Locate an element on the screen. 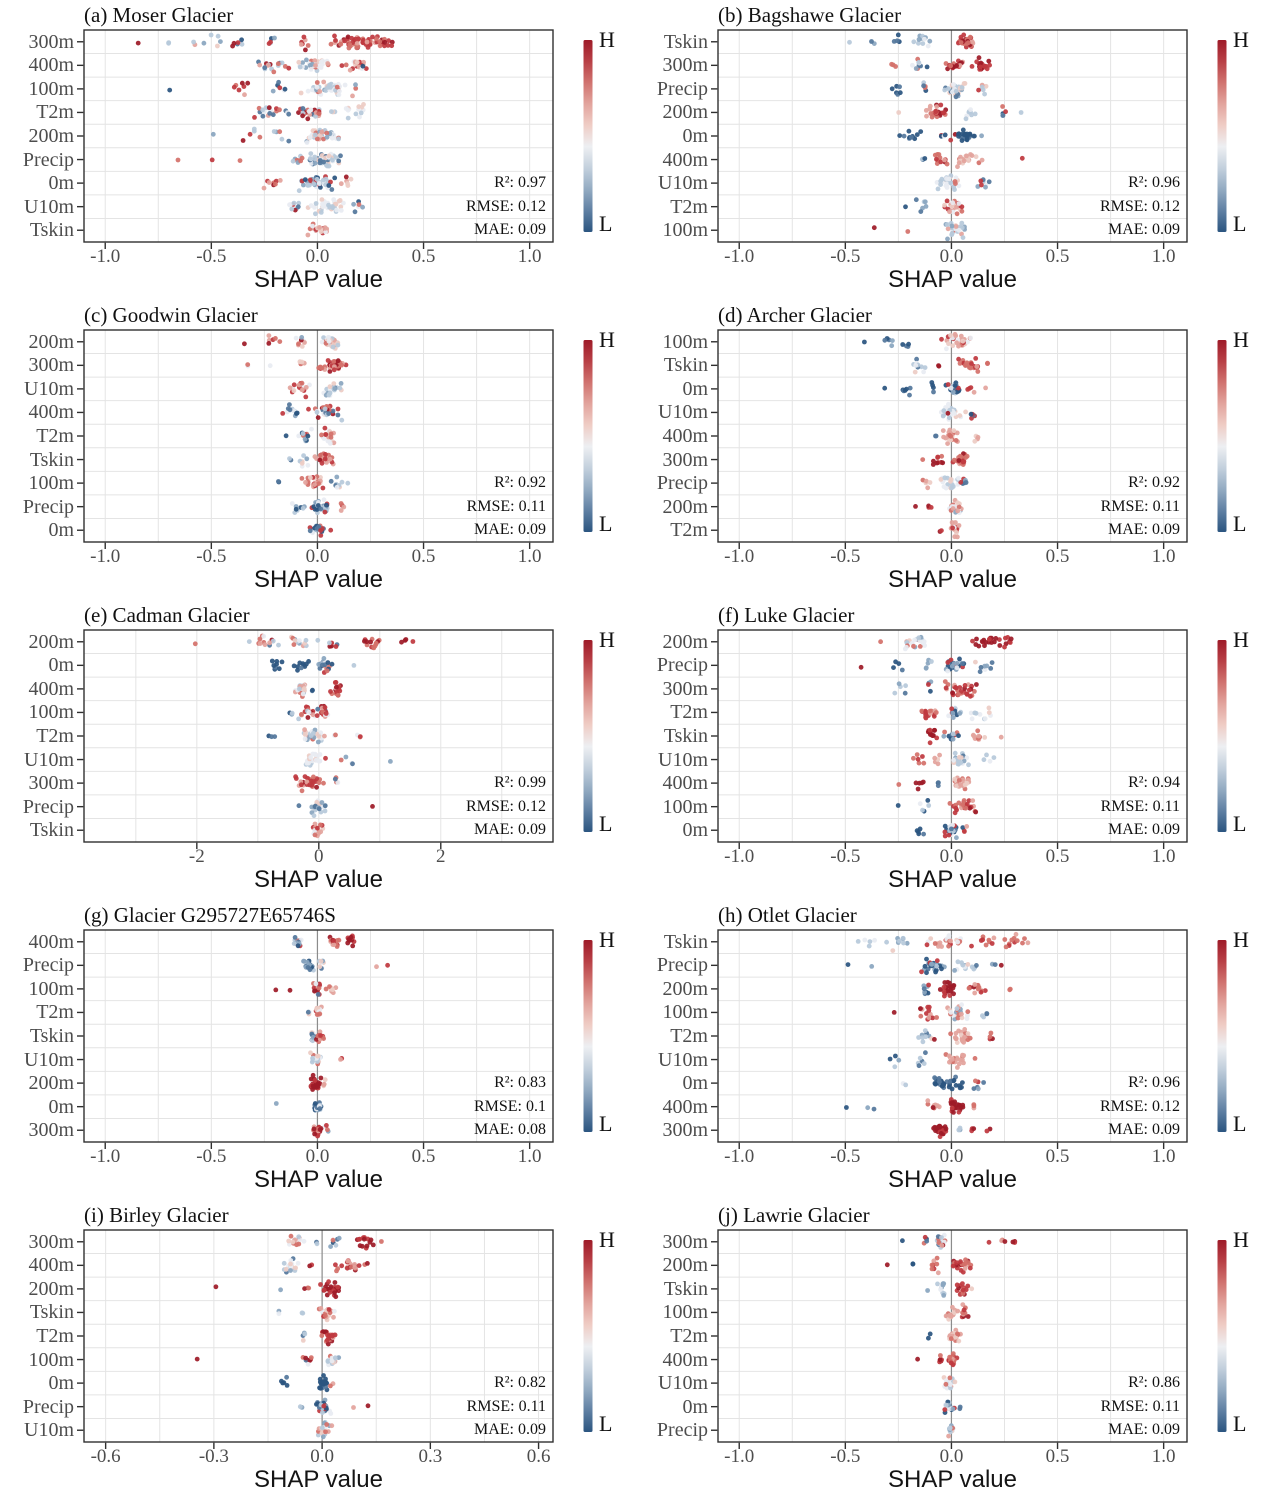  y-axis-label: U10m is located at coordinates (683, 183).